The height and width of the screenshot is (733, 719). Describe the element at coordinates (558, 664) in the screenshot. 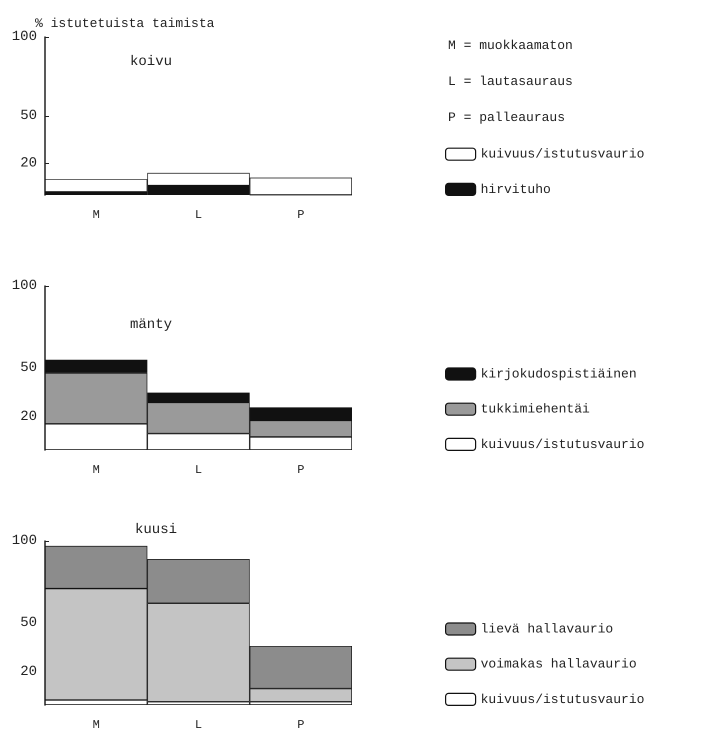

I see `legend-label: voimakas hallavaurio` at that location.